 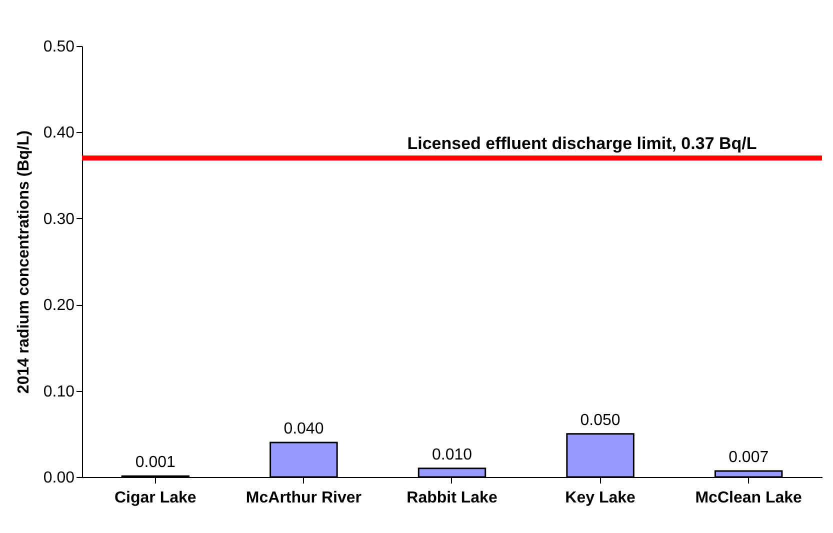 What do you see at coordinates (600, 420) in the screenshot?
I see `data-label: 0.050` at bounding box center [600, 420].